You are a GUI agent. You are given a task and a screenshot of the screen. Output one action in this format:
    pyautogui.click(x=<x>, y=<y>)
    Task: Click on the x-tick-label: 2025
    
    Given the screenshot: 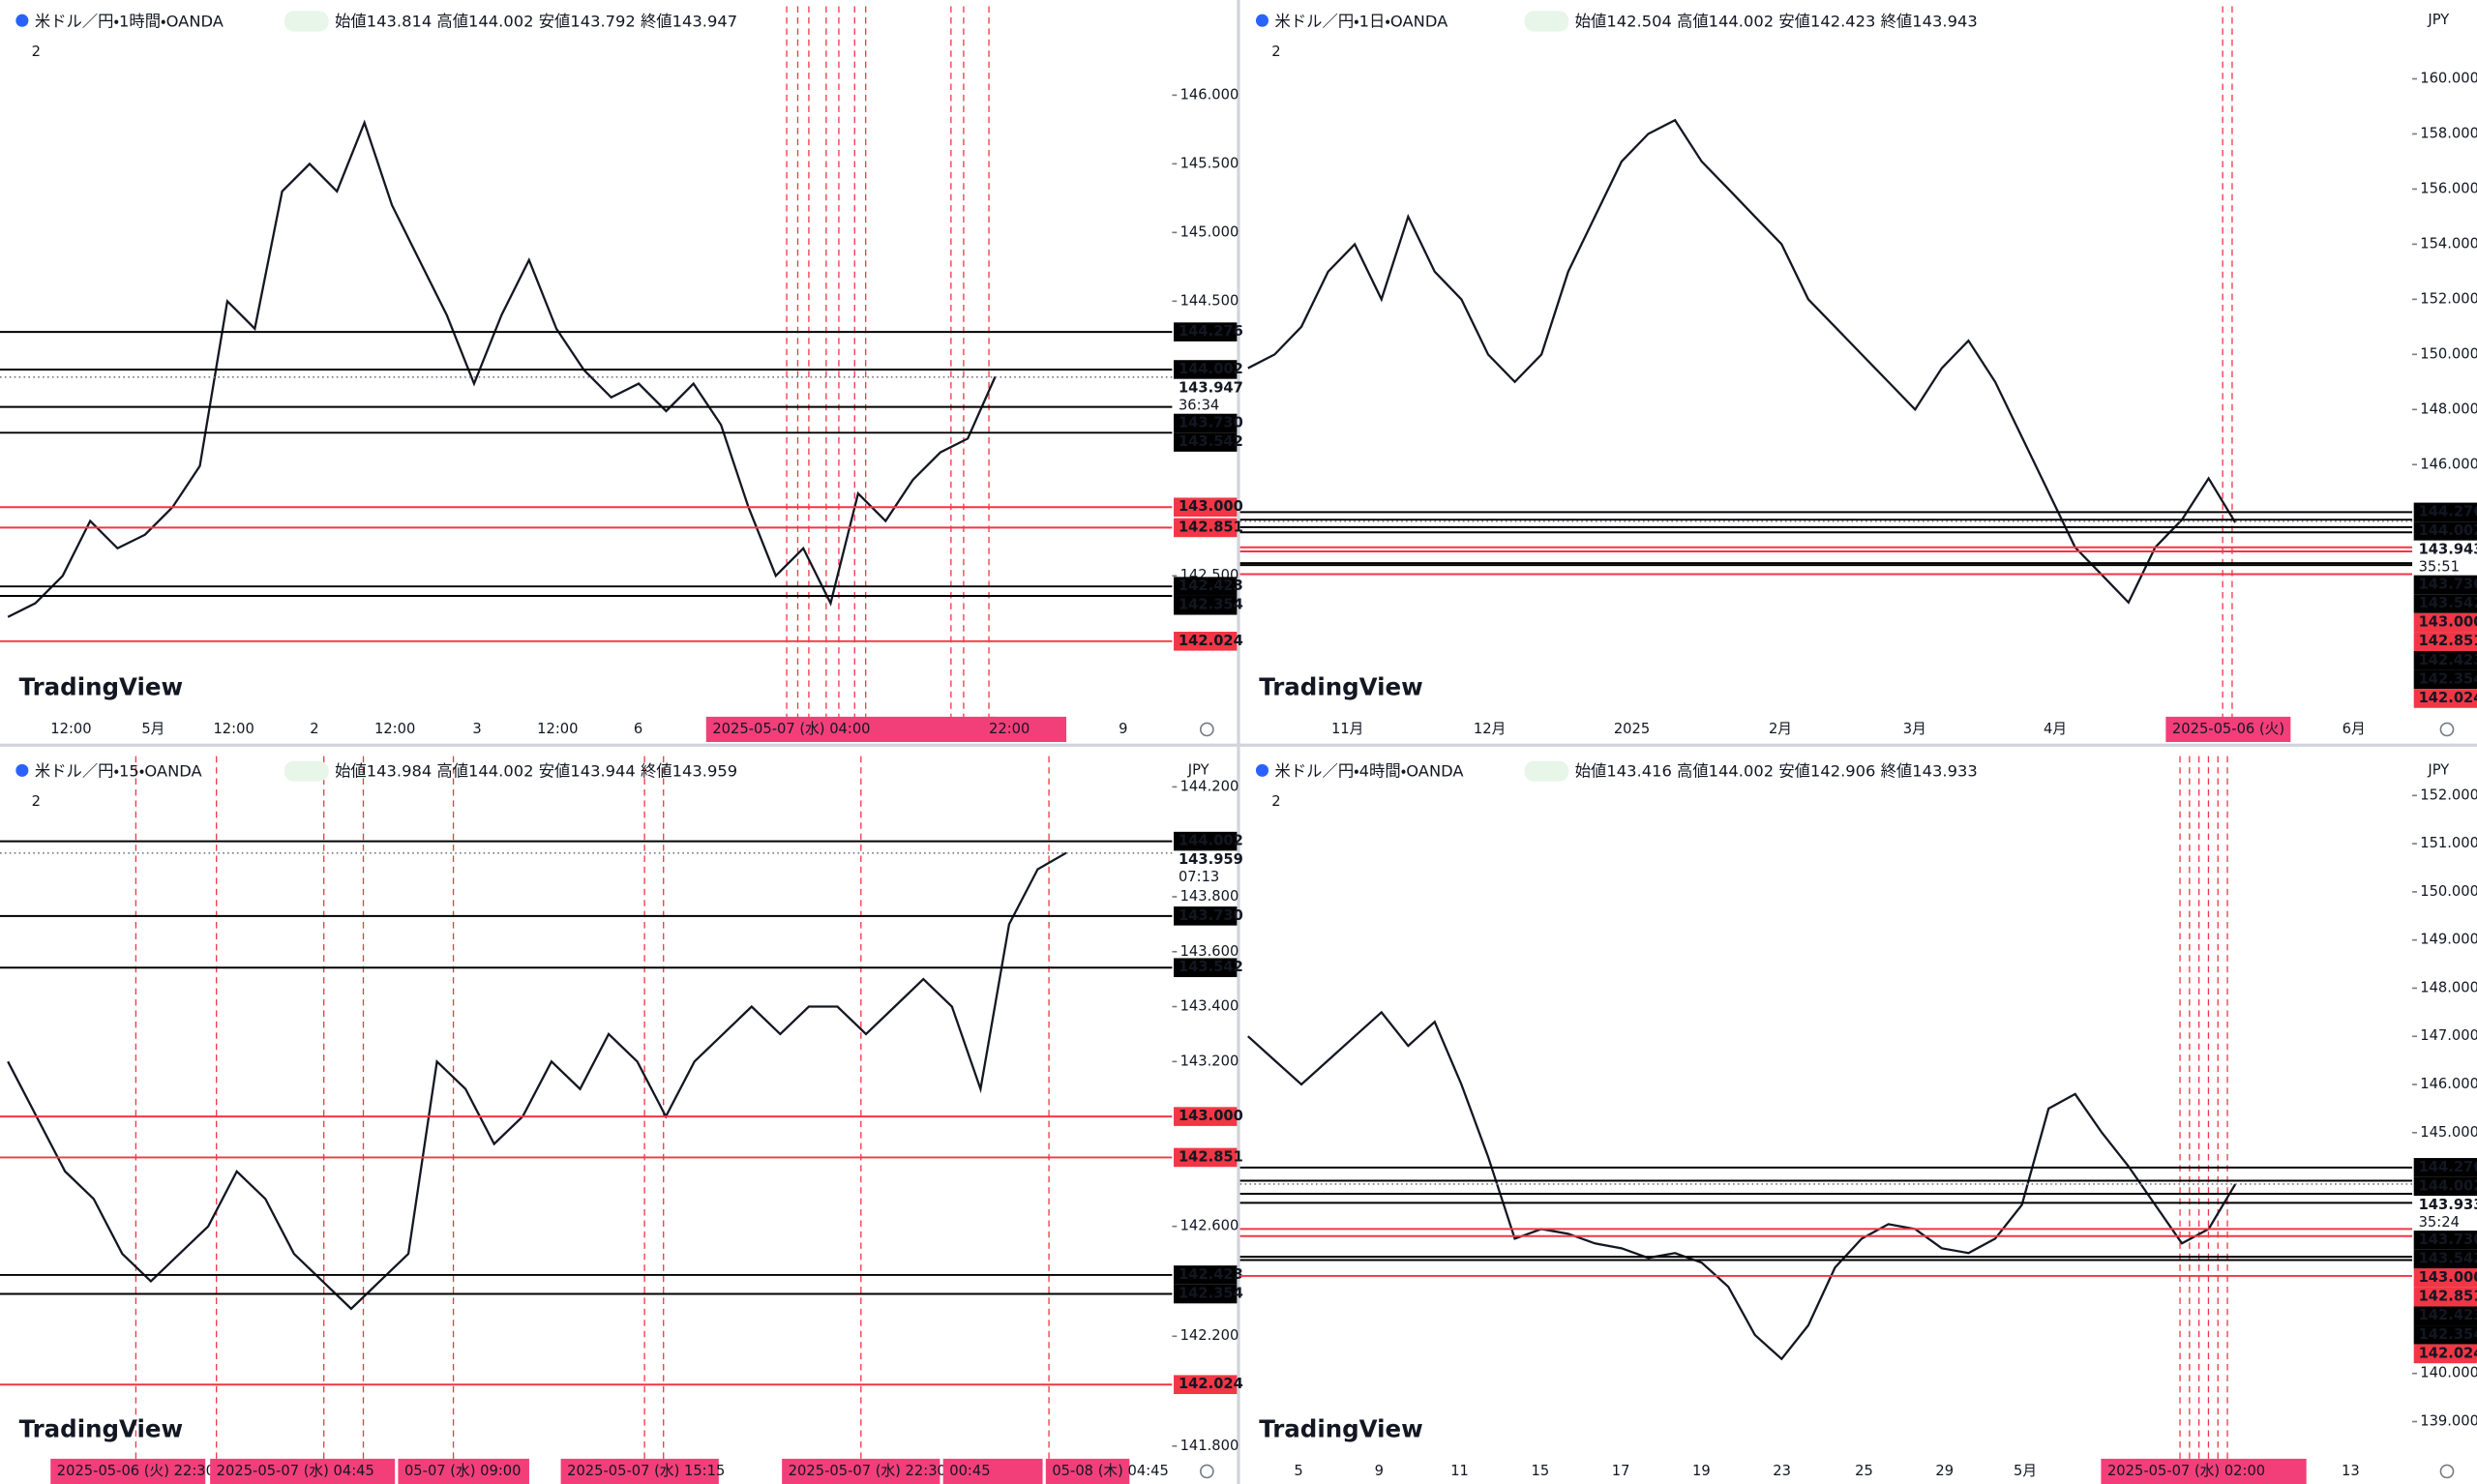 What is the action you would take?
    pyautogui.click(x=1632, y=729)
    